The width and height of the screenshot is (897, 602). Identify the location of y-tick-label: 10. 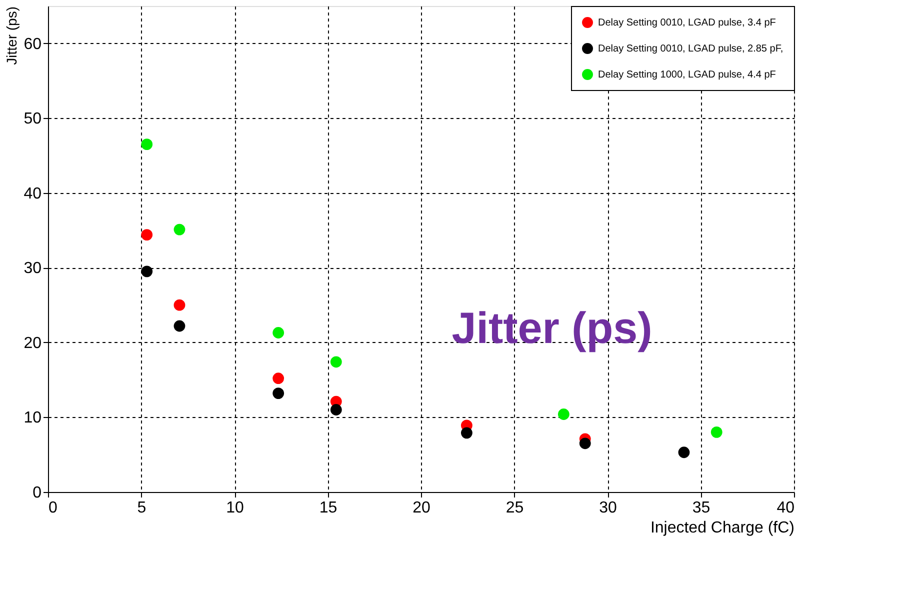
(33, 418).